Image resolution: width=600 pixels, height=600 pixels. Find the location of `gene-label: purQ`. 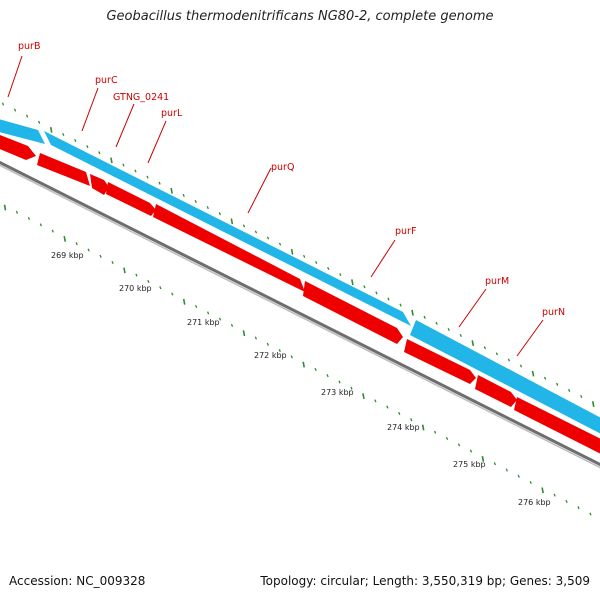

gene-label: purQ is located at coordinates (282, 167).